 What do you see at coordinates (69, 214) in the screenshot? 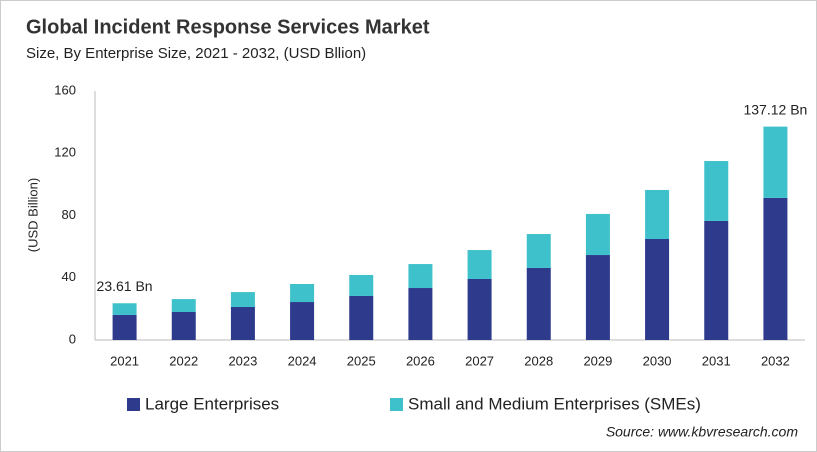
I see `y-tick-label: 80` at bounding box center [69, 214].